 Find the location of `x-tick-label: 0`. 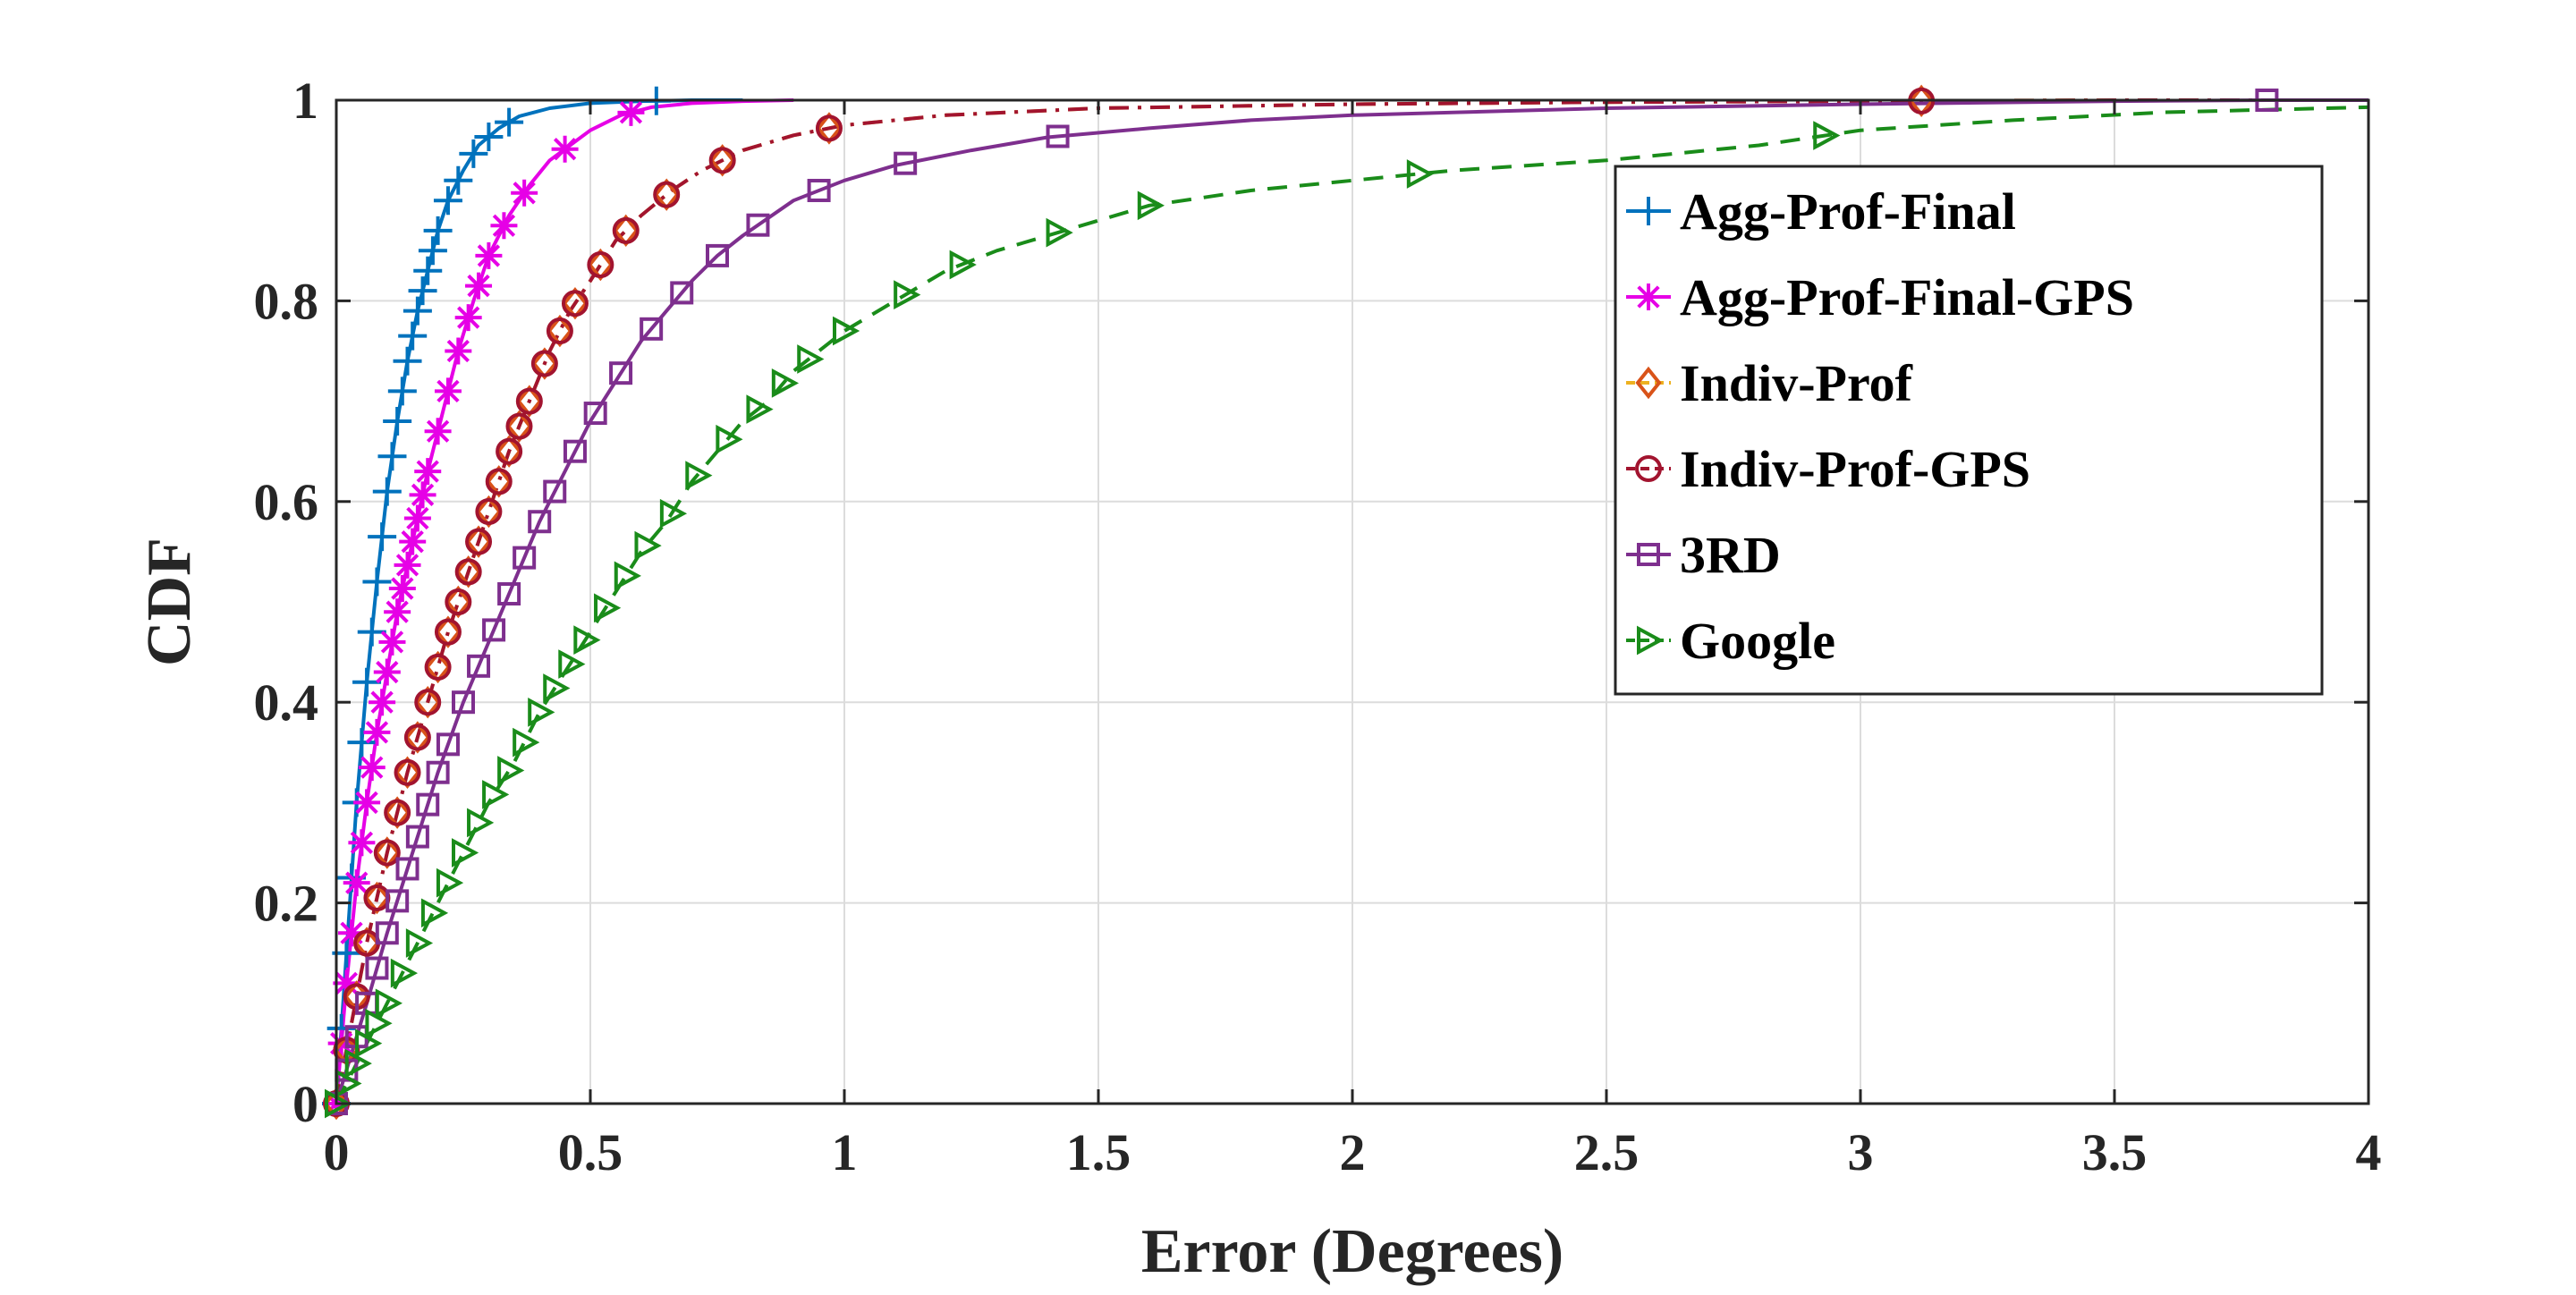

x-tick-label: 0 is located at coordinates (337, 1152).